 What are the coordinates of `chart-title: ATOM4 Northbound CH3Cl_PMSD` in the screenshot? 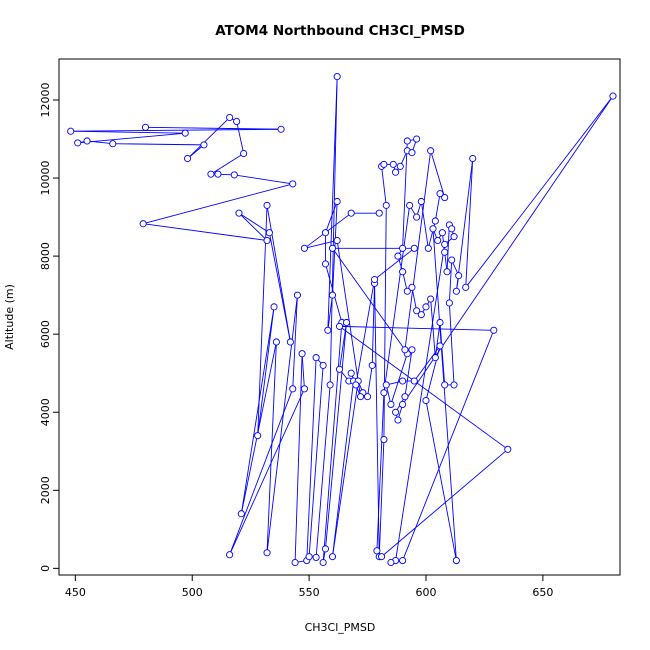 It's located at (340, 31).